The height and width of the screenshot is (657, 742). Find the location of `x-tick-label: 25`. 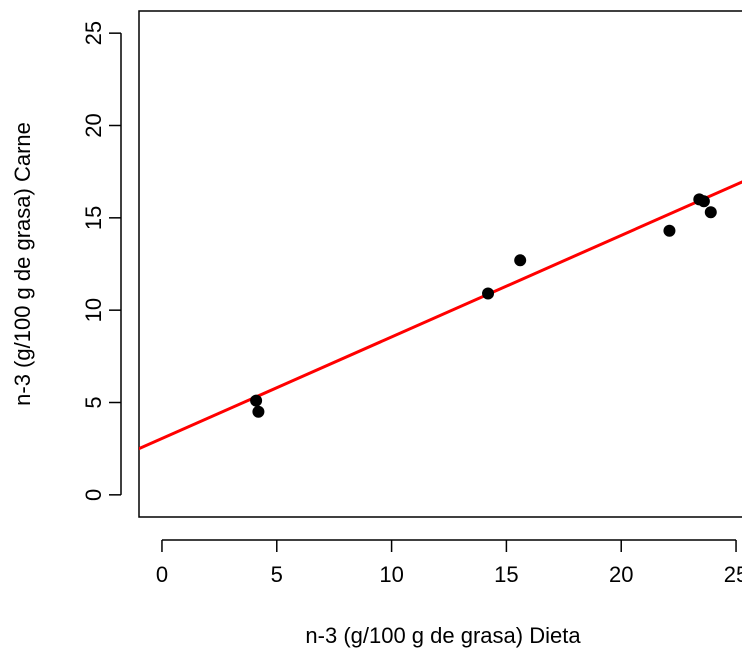

x-tick-label: 25 is located at coordinates (733, 574).